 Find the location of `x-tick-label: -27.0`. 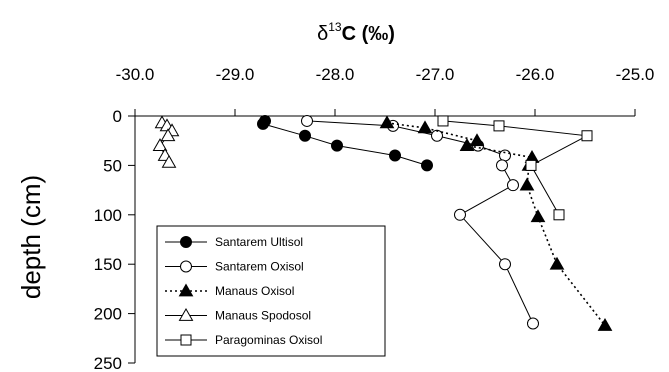

x-tick-label: -27.0 is located at coordinates (435, 74).